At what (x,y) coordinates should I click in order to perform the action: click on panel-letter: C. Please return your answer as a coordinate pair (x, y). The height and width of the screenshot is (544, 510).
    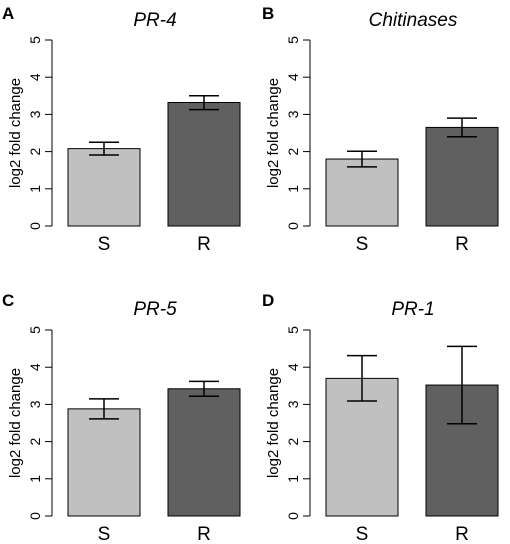
    Looking at the image, I should click on (8, 300).